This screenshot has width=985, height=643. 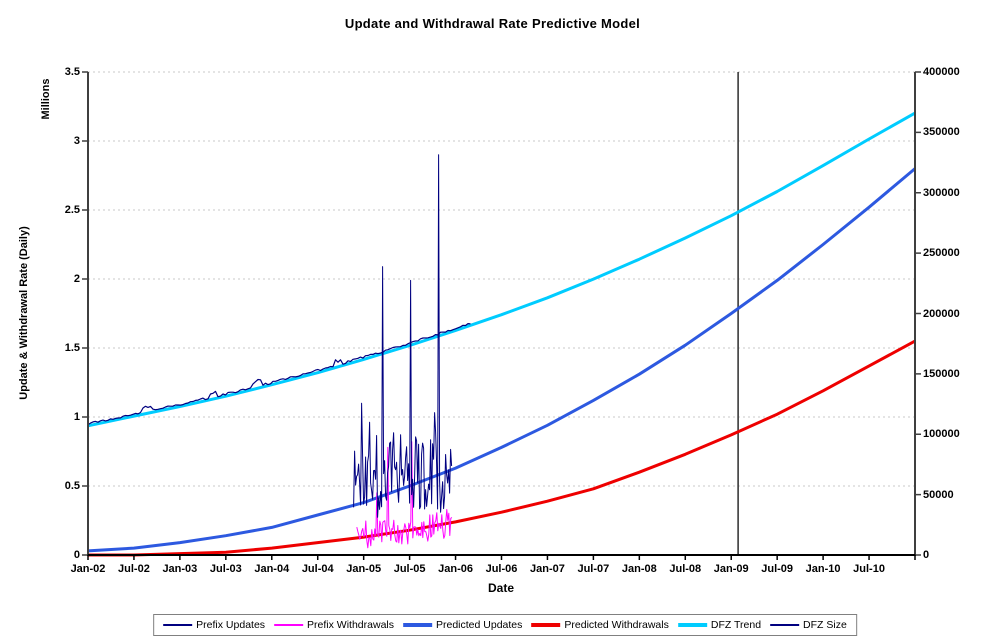 What do you see at coordinates (351, 625) in the screenshot?
I see `legend-label: Prefix Withdrawals` at bounding box center [351, 625].